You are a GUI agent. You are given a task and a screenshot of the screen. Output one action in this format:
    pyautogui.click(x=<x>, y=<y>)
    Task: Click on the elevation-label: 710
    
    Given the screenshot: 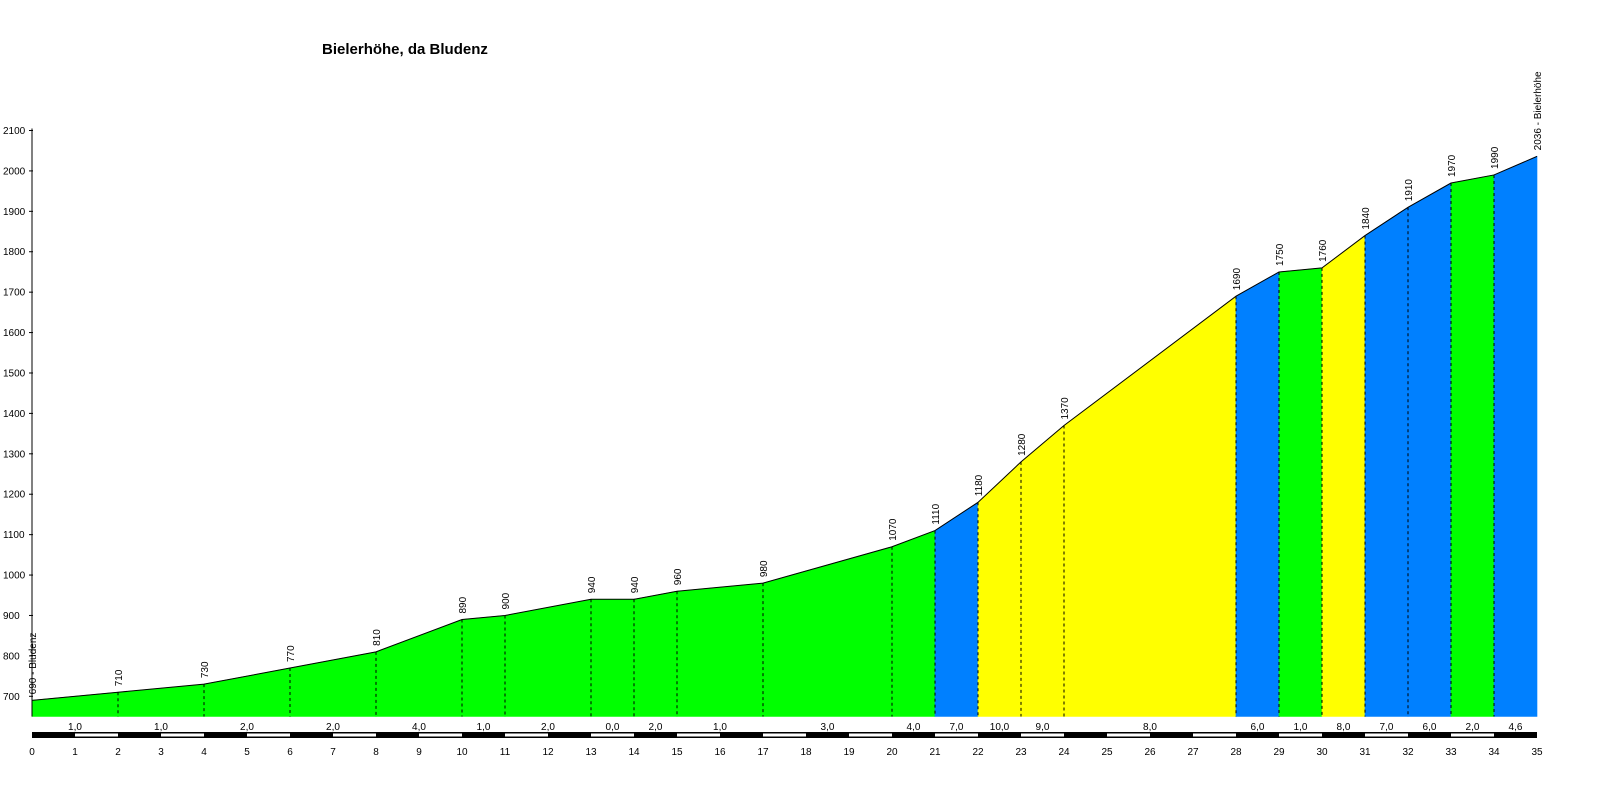 What is the action you would take?
    pyautogui.click(x=119, y=677)
    